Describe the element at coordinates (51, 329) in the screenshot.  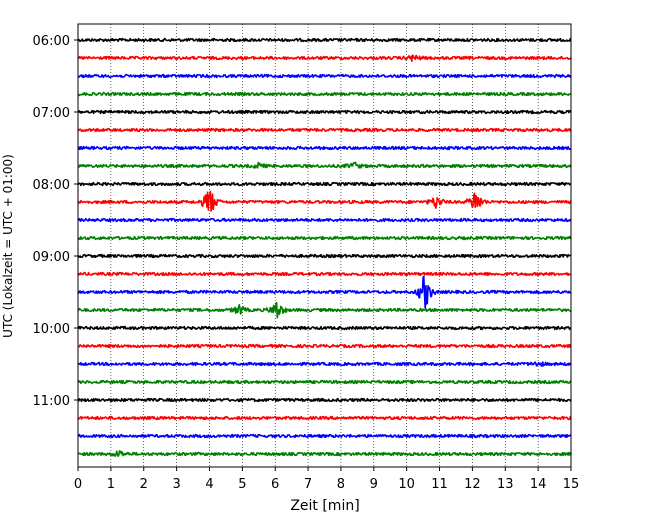
I see `y-tick-label: 10:00` at that location.